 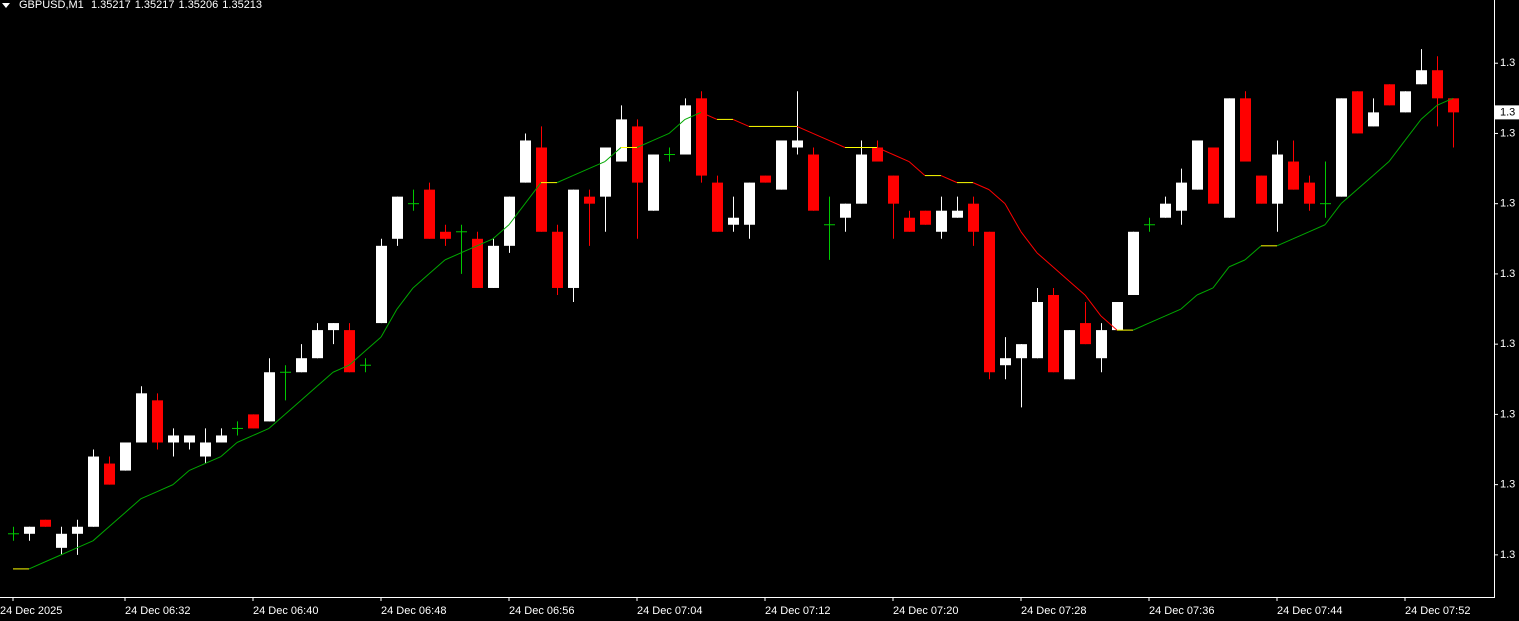 What do you see at coordinates (541, 611) in the screenshot?
I see `x-tick-label: 24 Dec 06:56` at bounding box center [541, 611].